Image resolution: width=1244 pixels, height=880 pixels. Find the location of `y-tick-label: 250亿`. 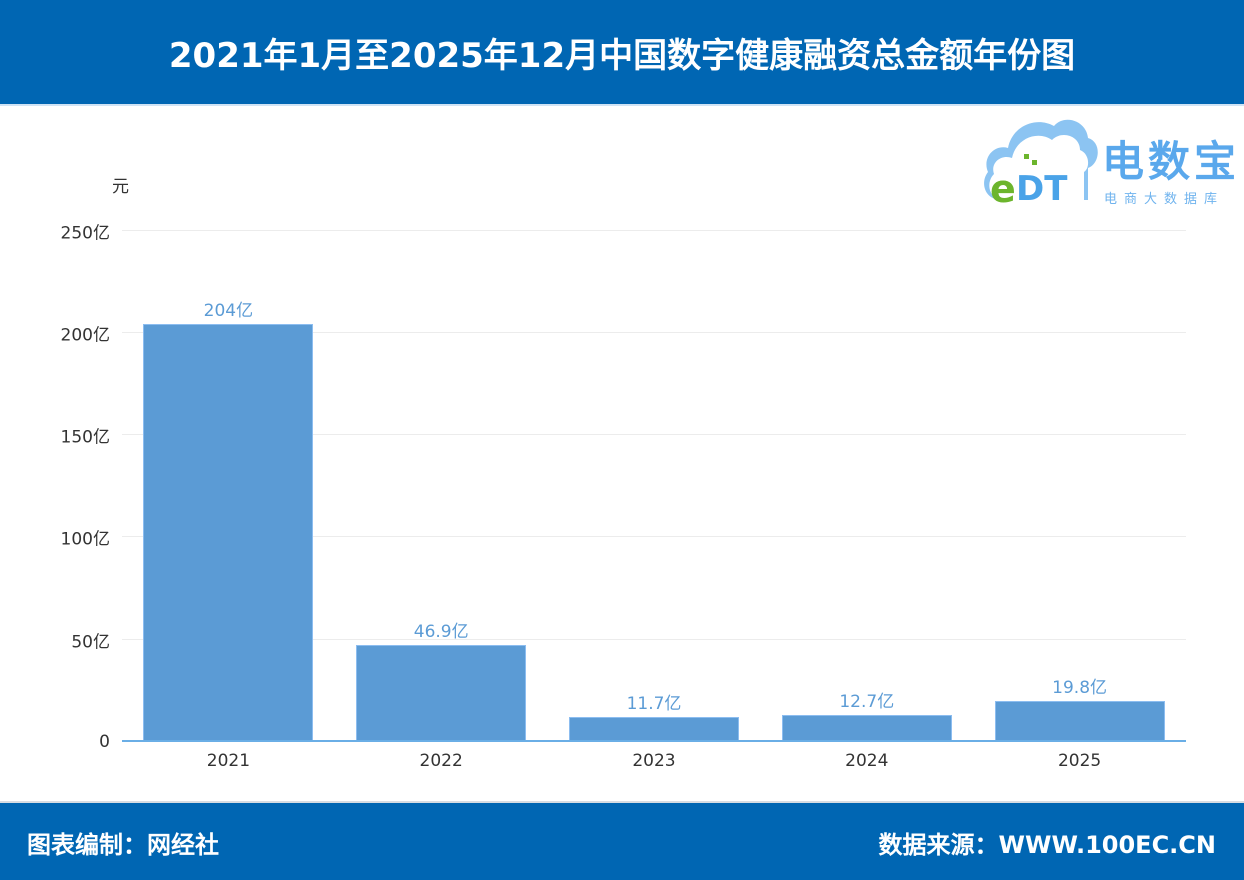

y-tick-label: 250亿 is located at coordinates (85, 233).